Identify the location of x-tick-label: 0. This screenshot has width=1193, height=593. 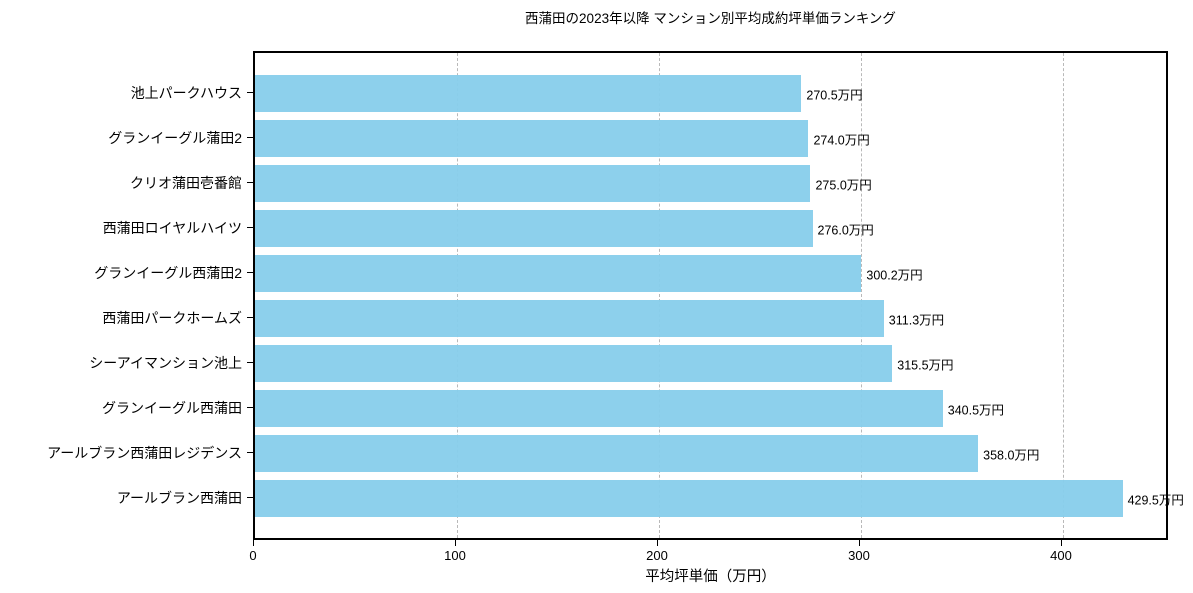
(253, 555).